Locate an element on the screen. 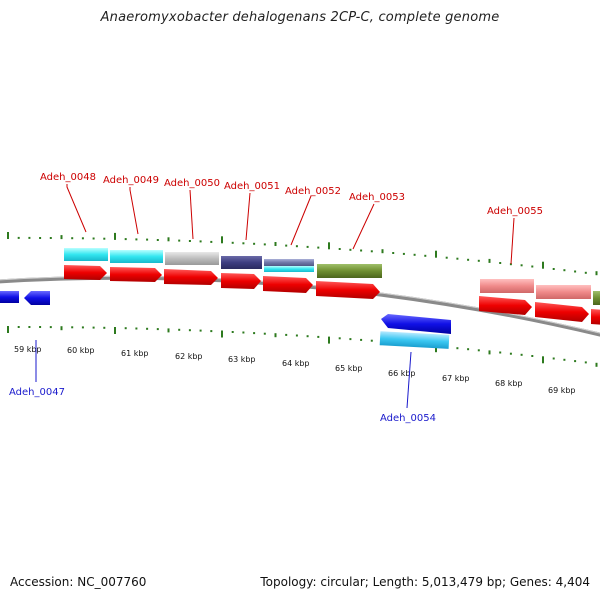 The width and height of the screenshot is (600, 600). scale-label: 68 kbp is located at coordinates (509, 383).